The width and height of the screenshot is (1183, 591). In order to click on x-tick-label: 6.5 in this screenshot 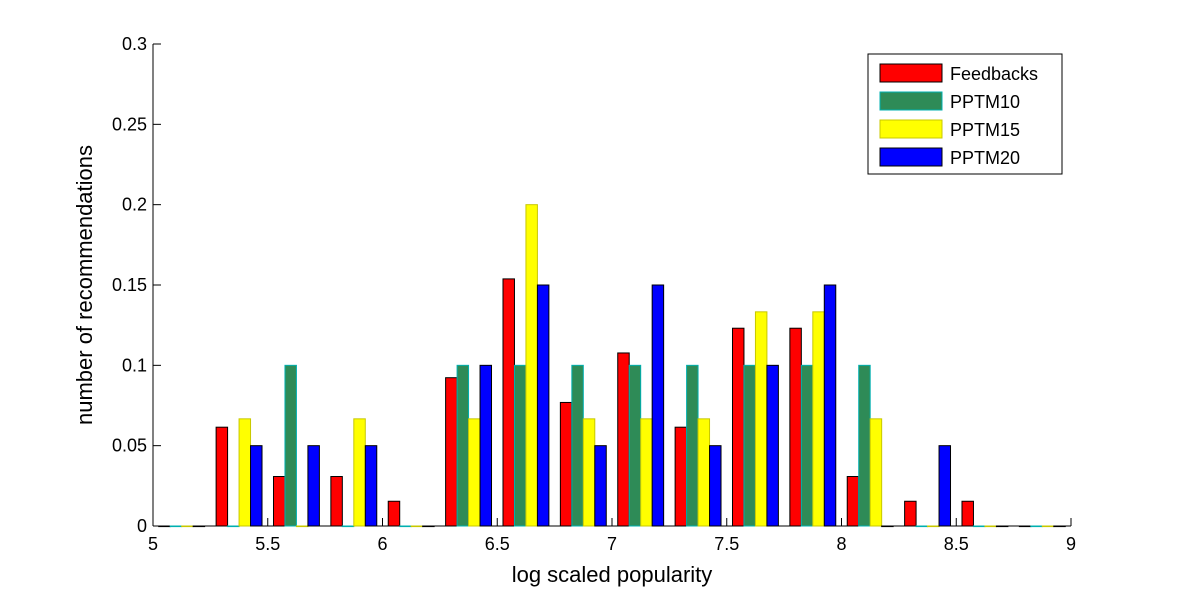, I will do `click(497, 544)`.